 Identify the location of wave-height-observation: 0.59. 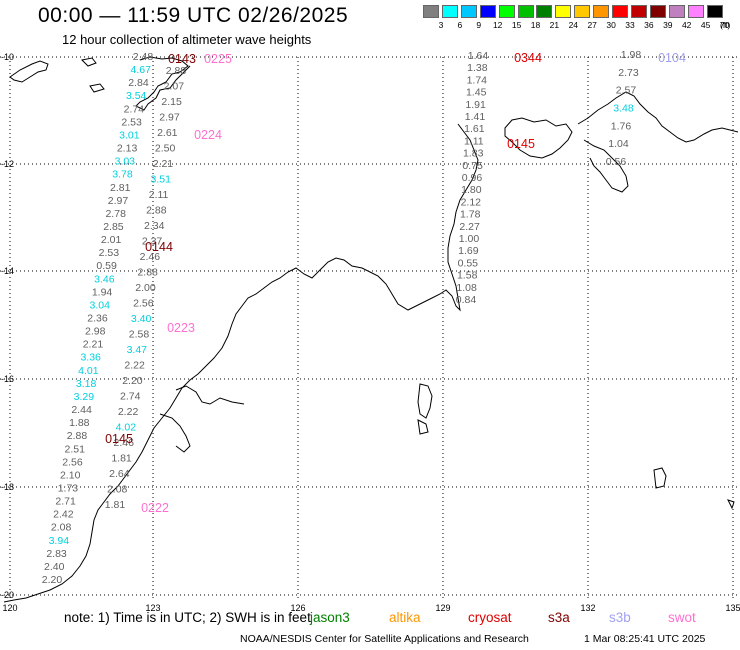
(106, 266).